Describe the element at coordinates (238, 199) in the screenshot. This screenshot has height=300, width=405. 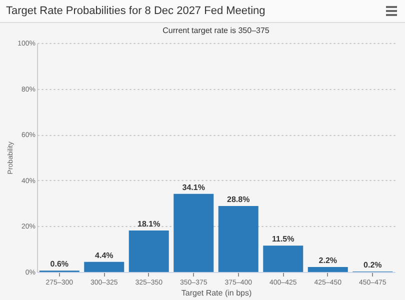
I see `data-label: 28.8%` at that location.